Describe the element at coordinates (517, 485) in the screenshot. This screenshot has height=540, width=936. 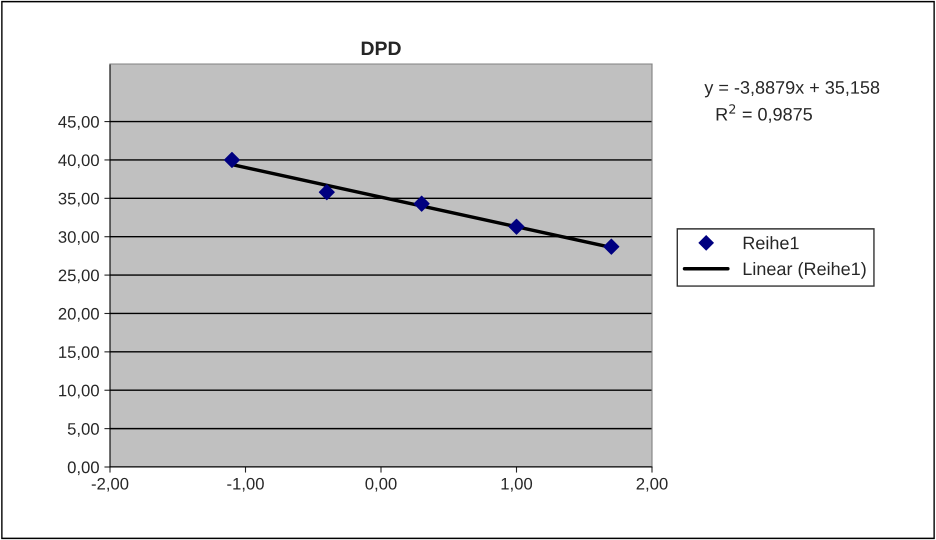
I see `x-tick-label: 1,00` at that location.